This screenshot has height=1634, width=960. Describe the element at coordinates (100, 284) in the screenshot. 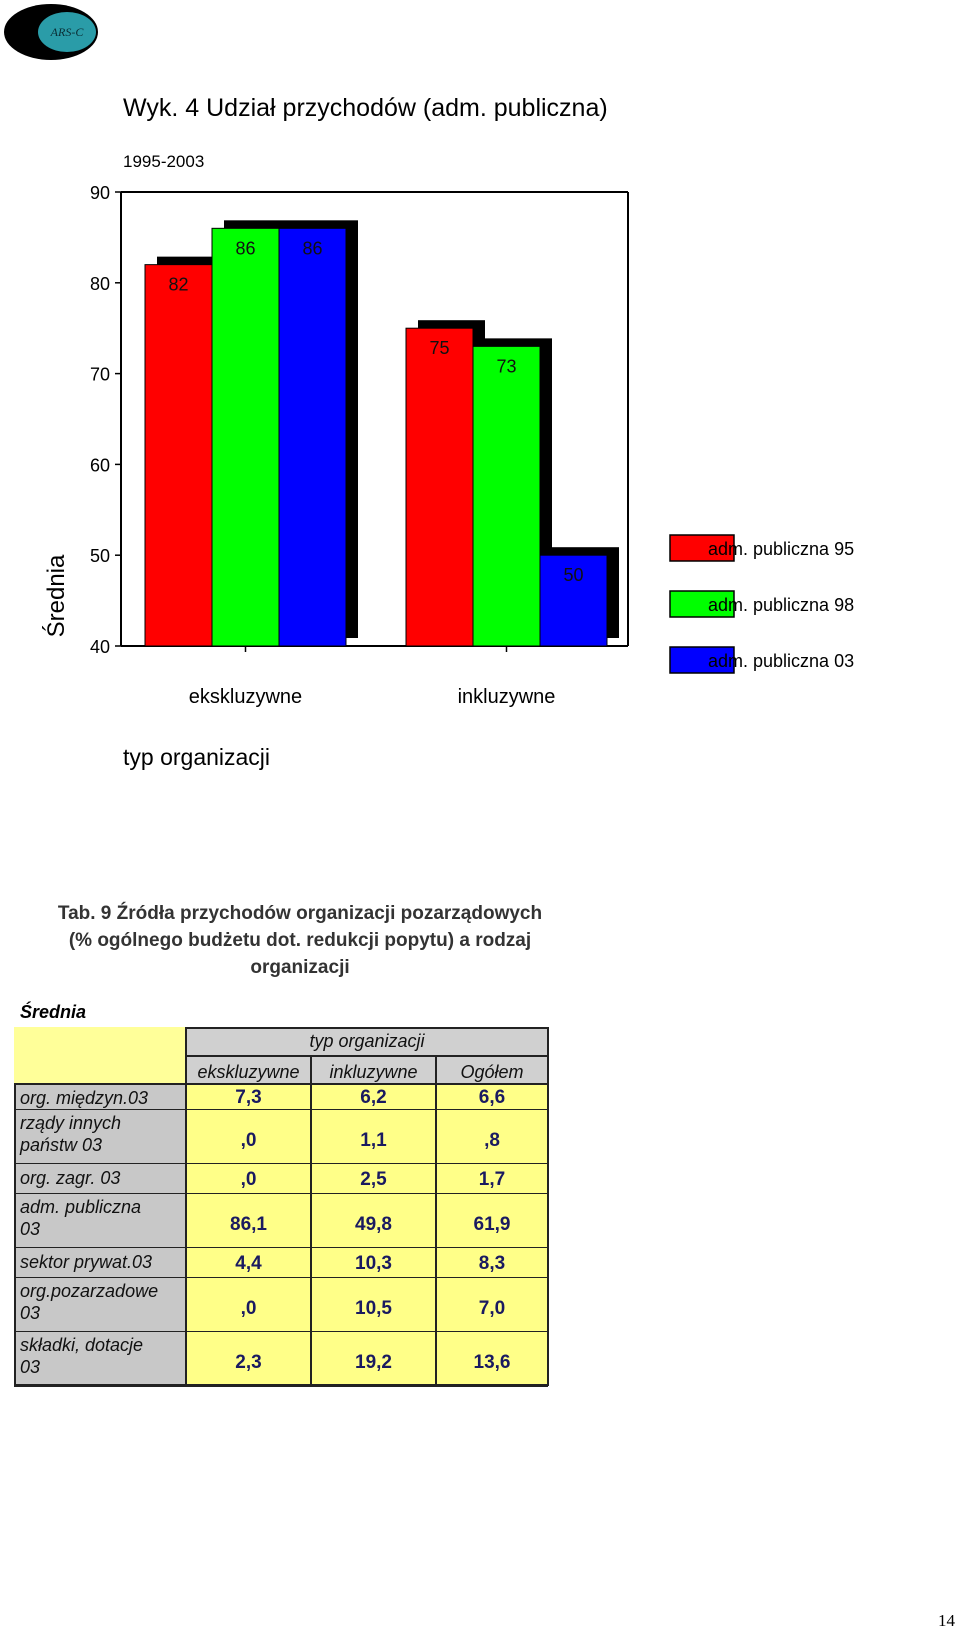

I see `y-tick-label: 80` at that location.